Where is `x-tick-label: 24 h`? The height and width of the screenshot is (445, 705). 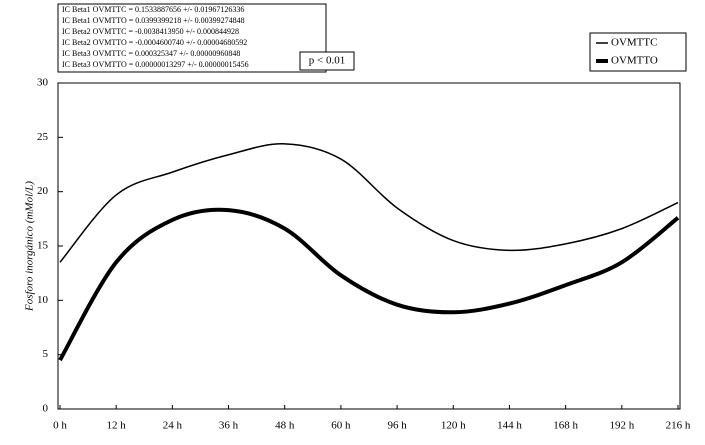 x-tick-label: 24 h is located at coordinates (173, 426).